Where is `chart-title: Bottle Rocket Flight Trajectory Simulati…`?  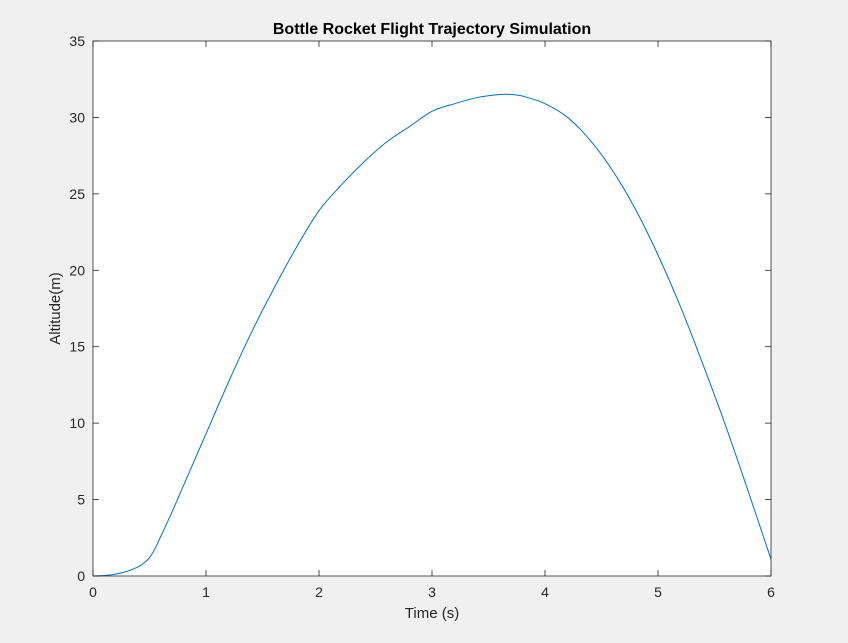
chart-title: Bottle Rocket Flight Trajectory Simulati… is located at coordinates (432, 29).